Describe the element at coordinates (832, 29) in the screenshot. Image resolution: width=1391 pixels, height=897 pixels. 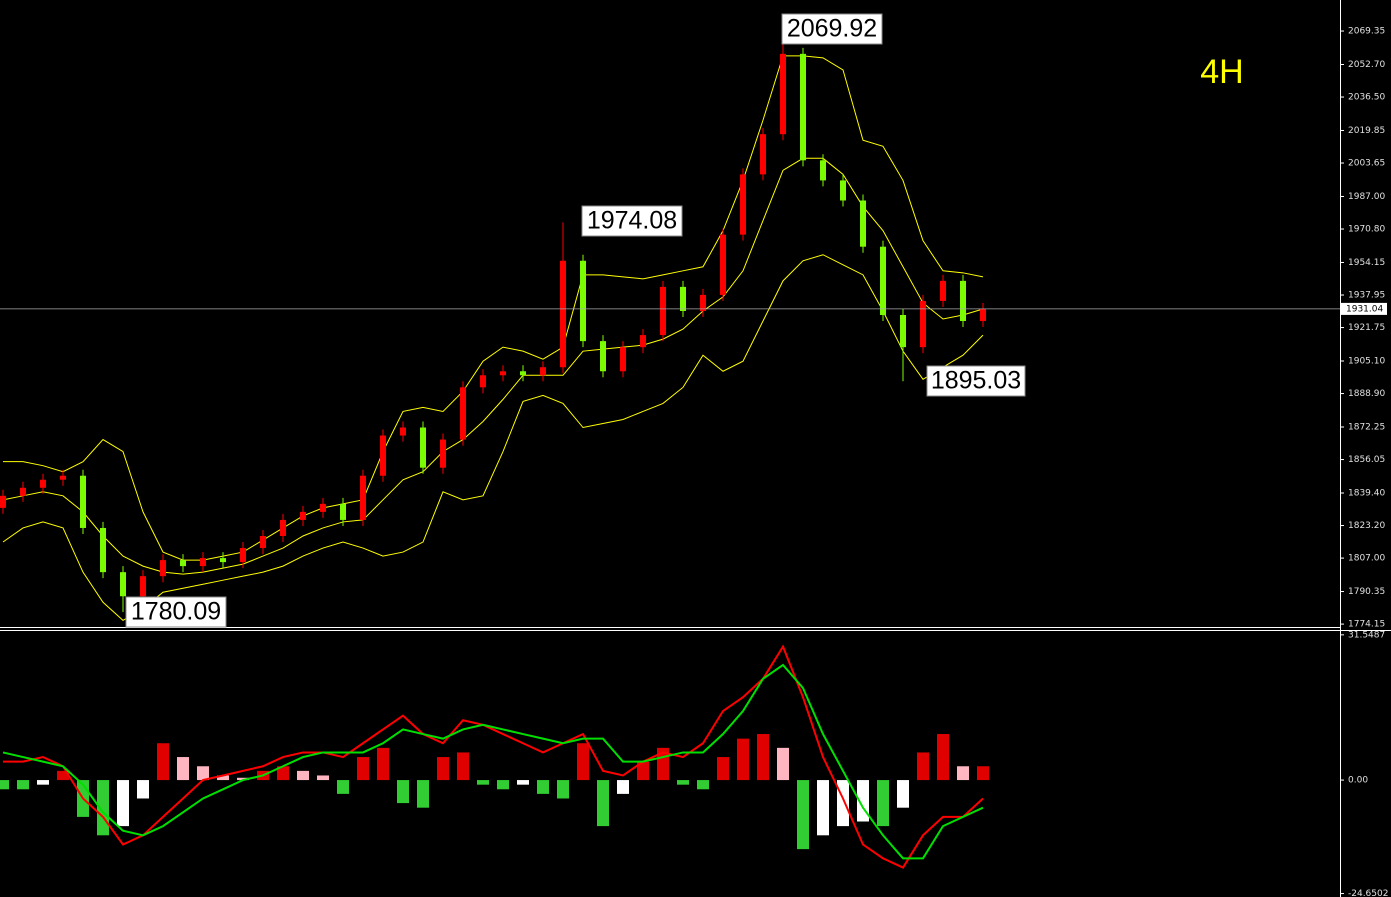
I see `annotation: 2069.92` at that location.